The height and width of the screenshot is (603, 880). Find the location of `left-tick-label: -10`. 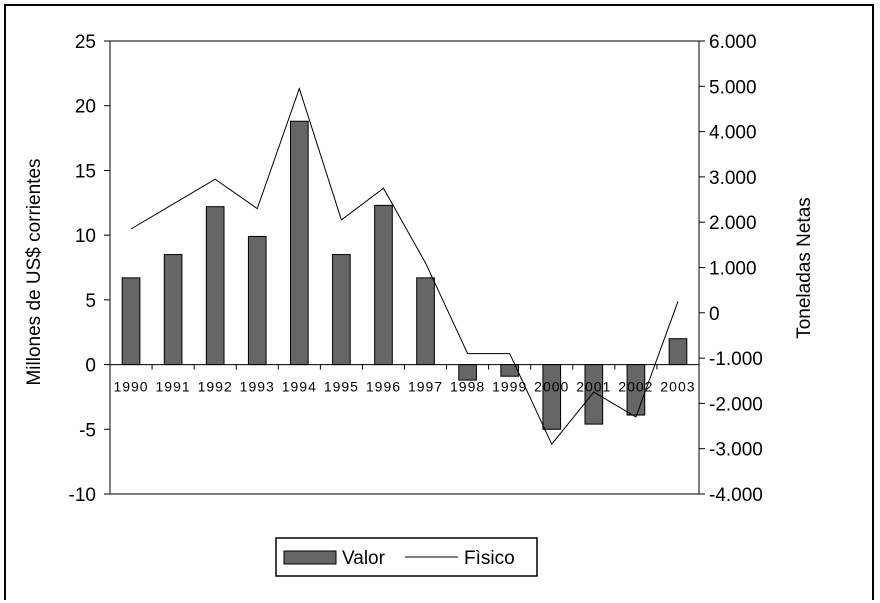

left-tick-label: -10 is located at coordinates (82, 495).